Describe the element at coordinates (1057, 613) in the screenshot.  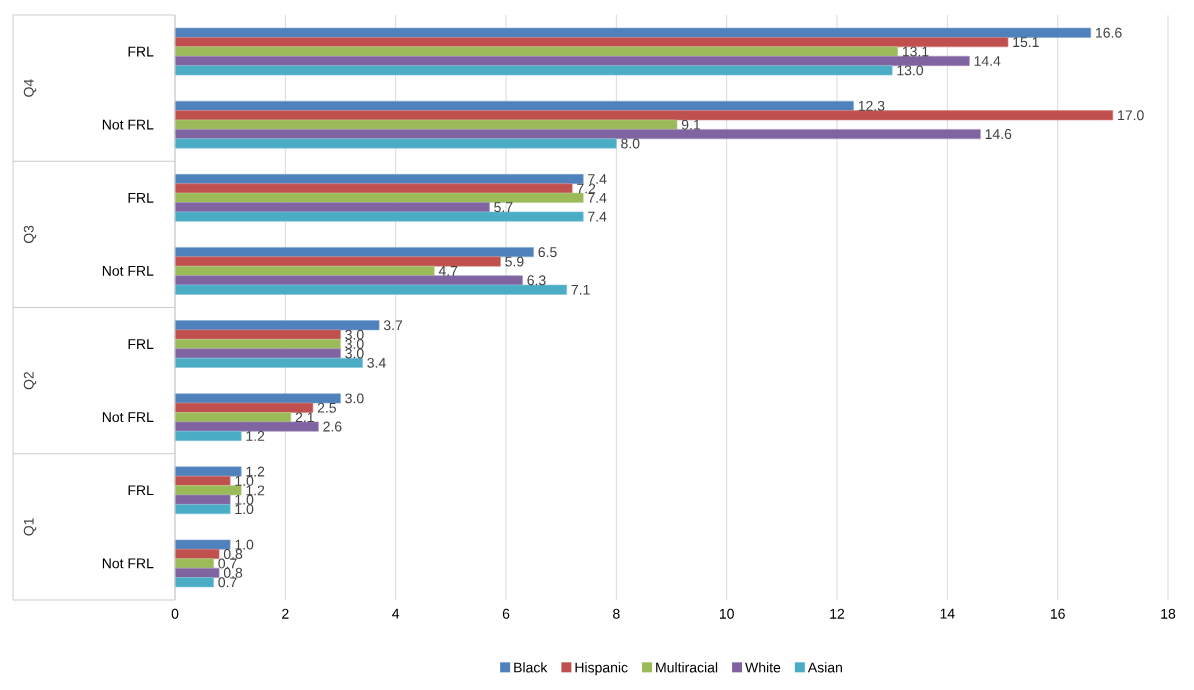
I see `x-tick-label: 16` at that location.